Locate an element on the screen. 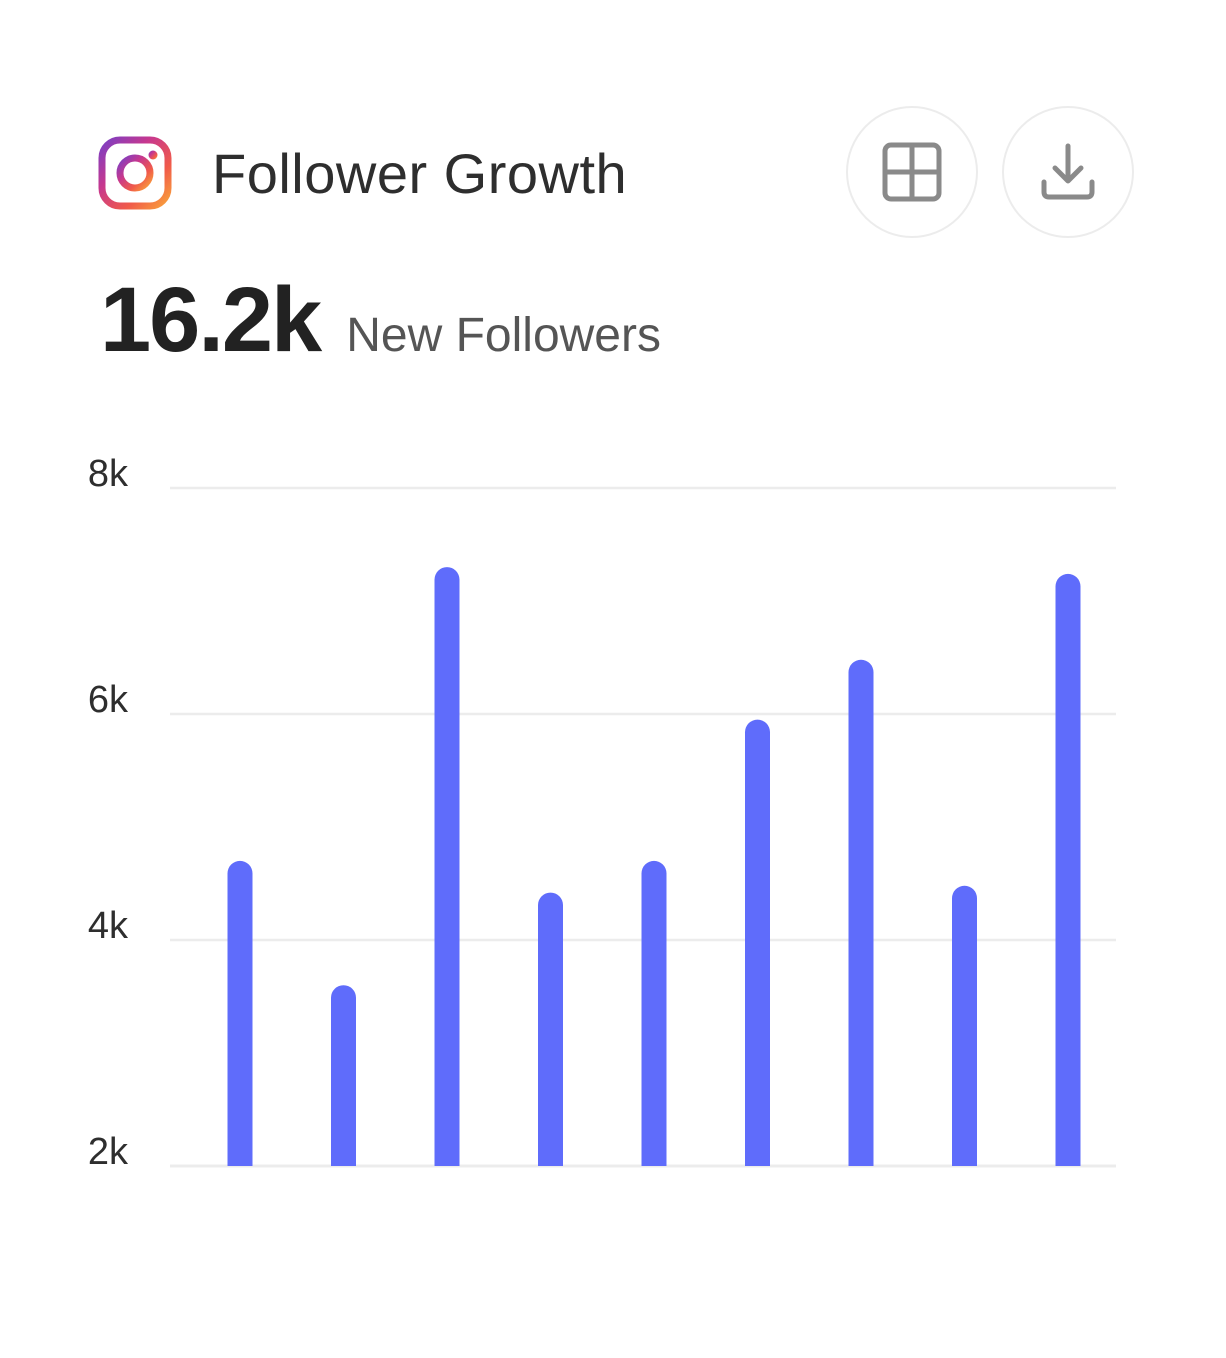 This screenshot has height=1358, width=1226. y-tick-label: 8k is located at coordinates (108, 474).